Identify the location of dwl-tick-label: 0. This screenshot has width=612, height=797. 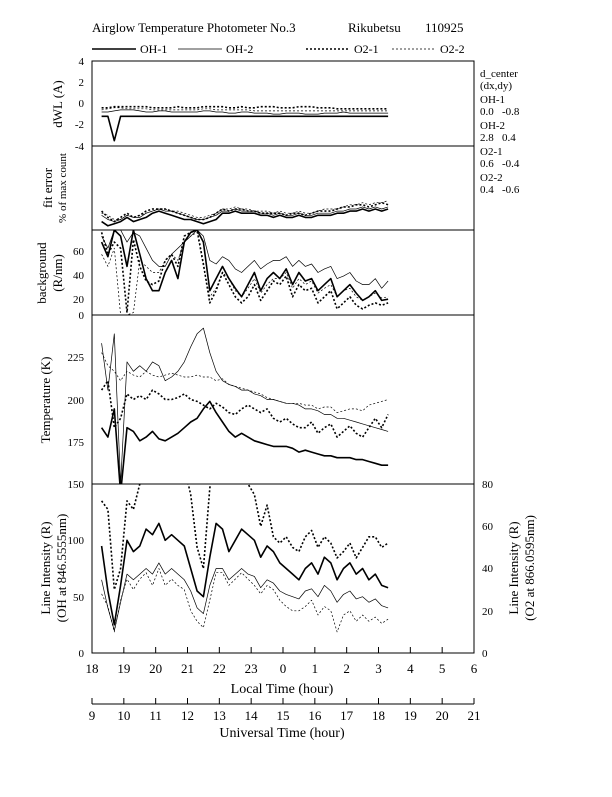
(82, 104).